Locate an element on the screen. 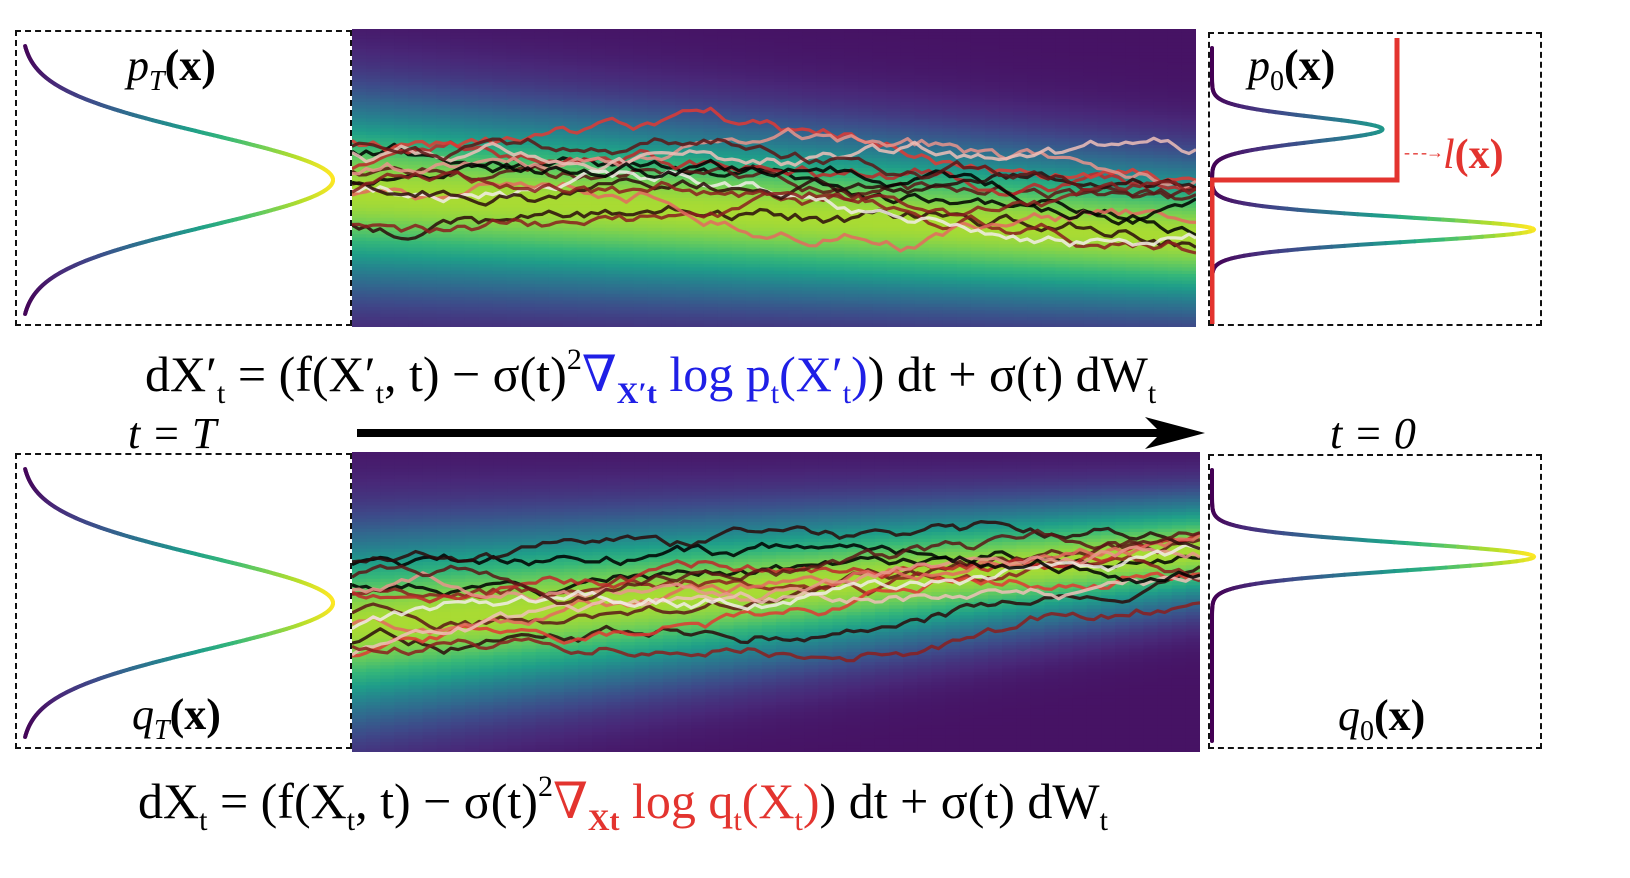 The image size is (1630, 878). density-curve-p-T is located at coordinates (179, 180).